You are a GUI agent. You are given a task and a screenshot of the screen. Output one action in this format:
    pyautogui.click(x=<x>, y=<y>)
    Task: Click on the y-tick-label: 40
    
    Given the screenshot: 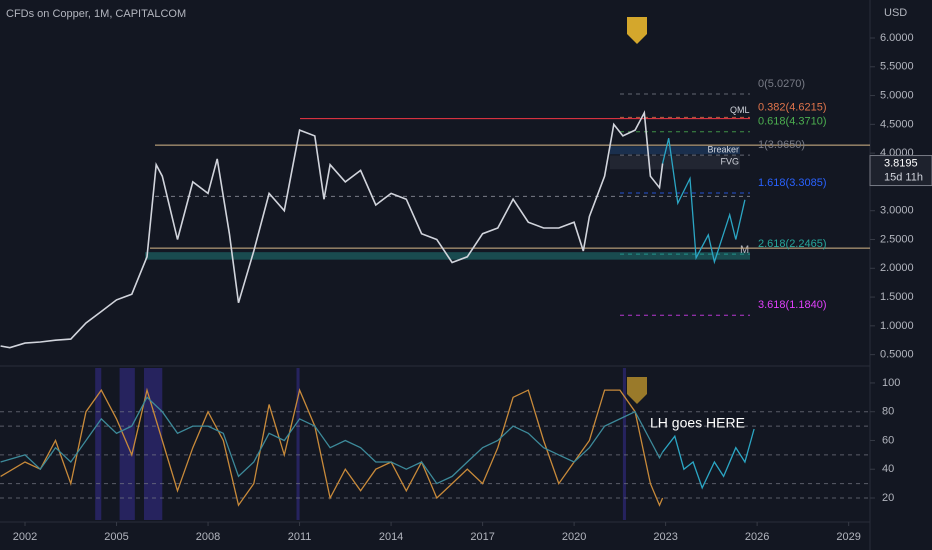 What is the action you would take?
    pyautogui.click(x=888, y=469)
    